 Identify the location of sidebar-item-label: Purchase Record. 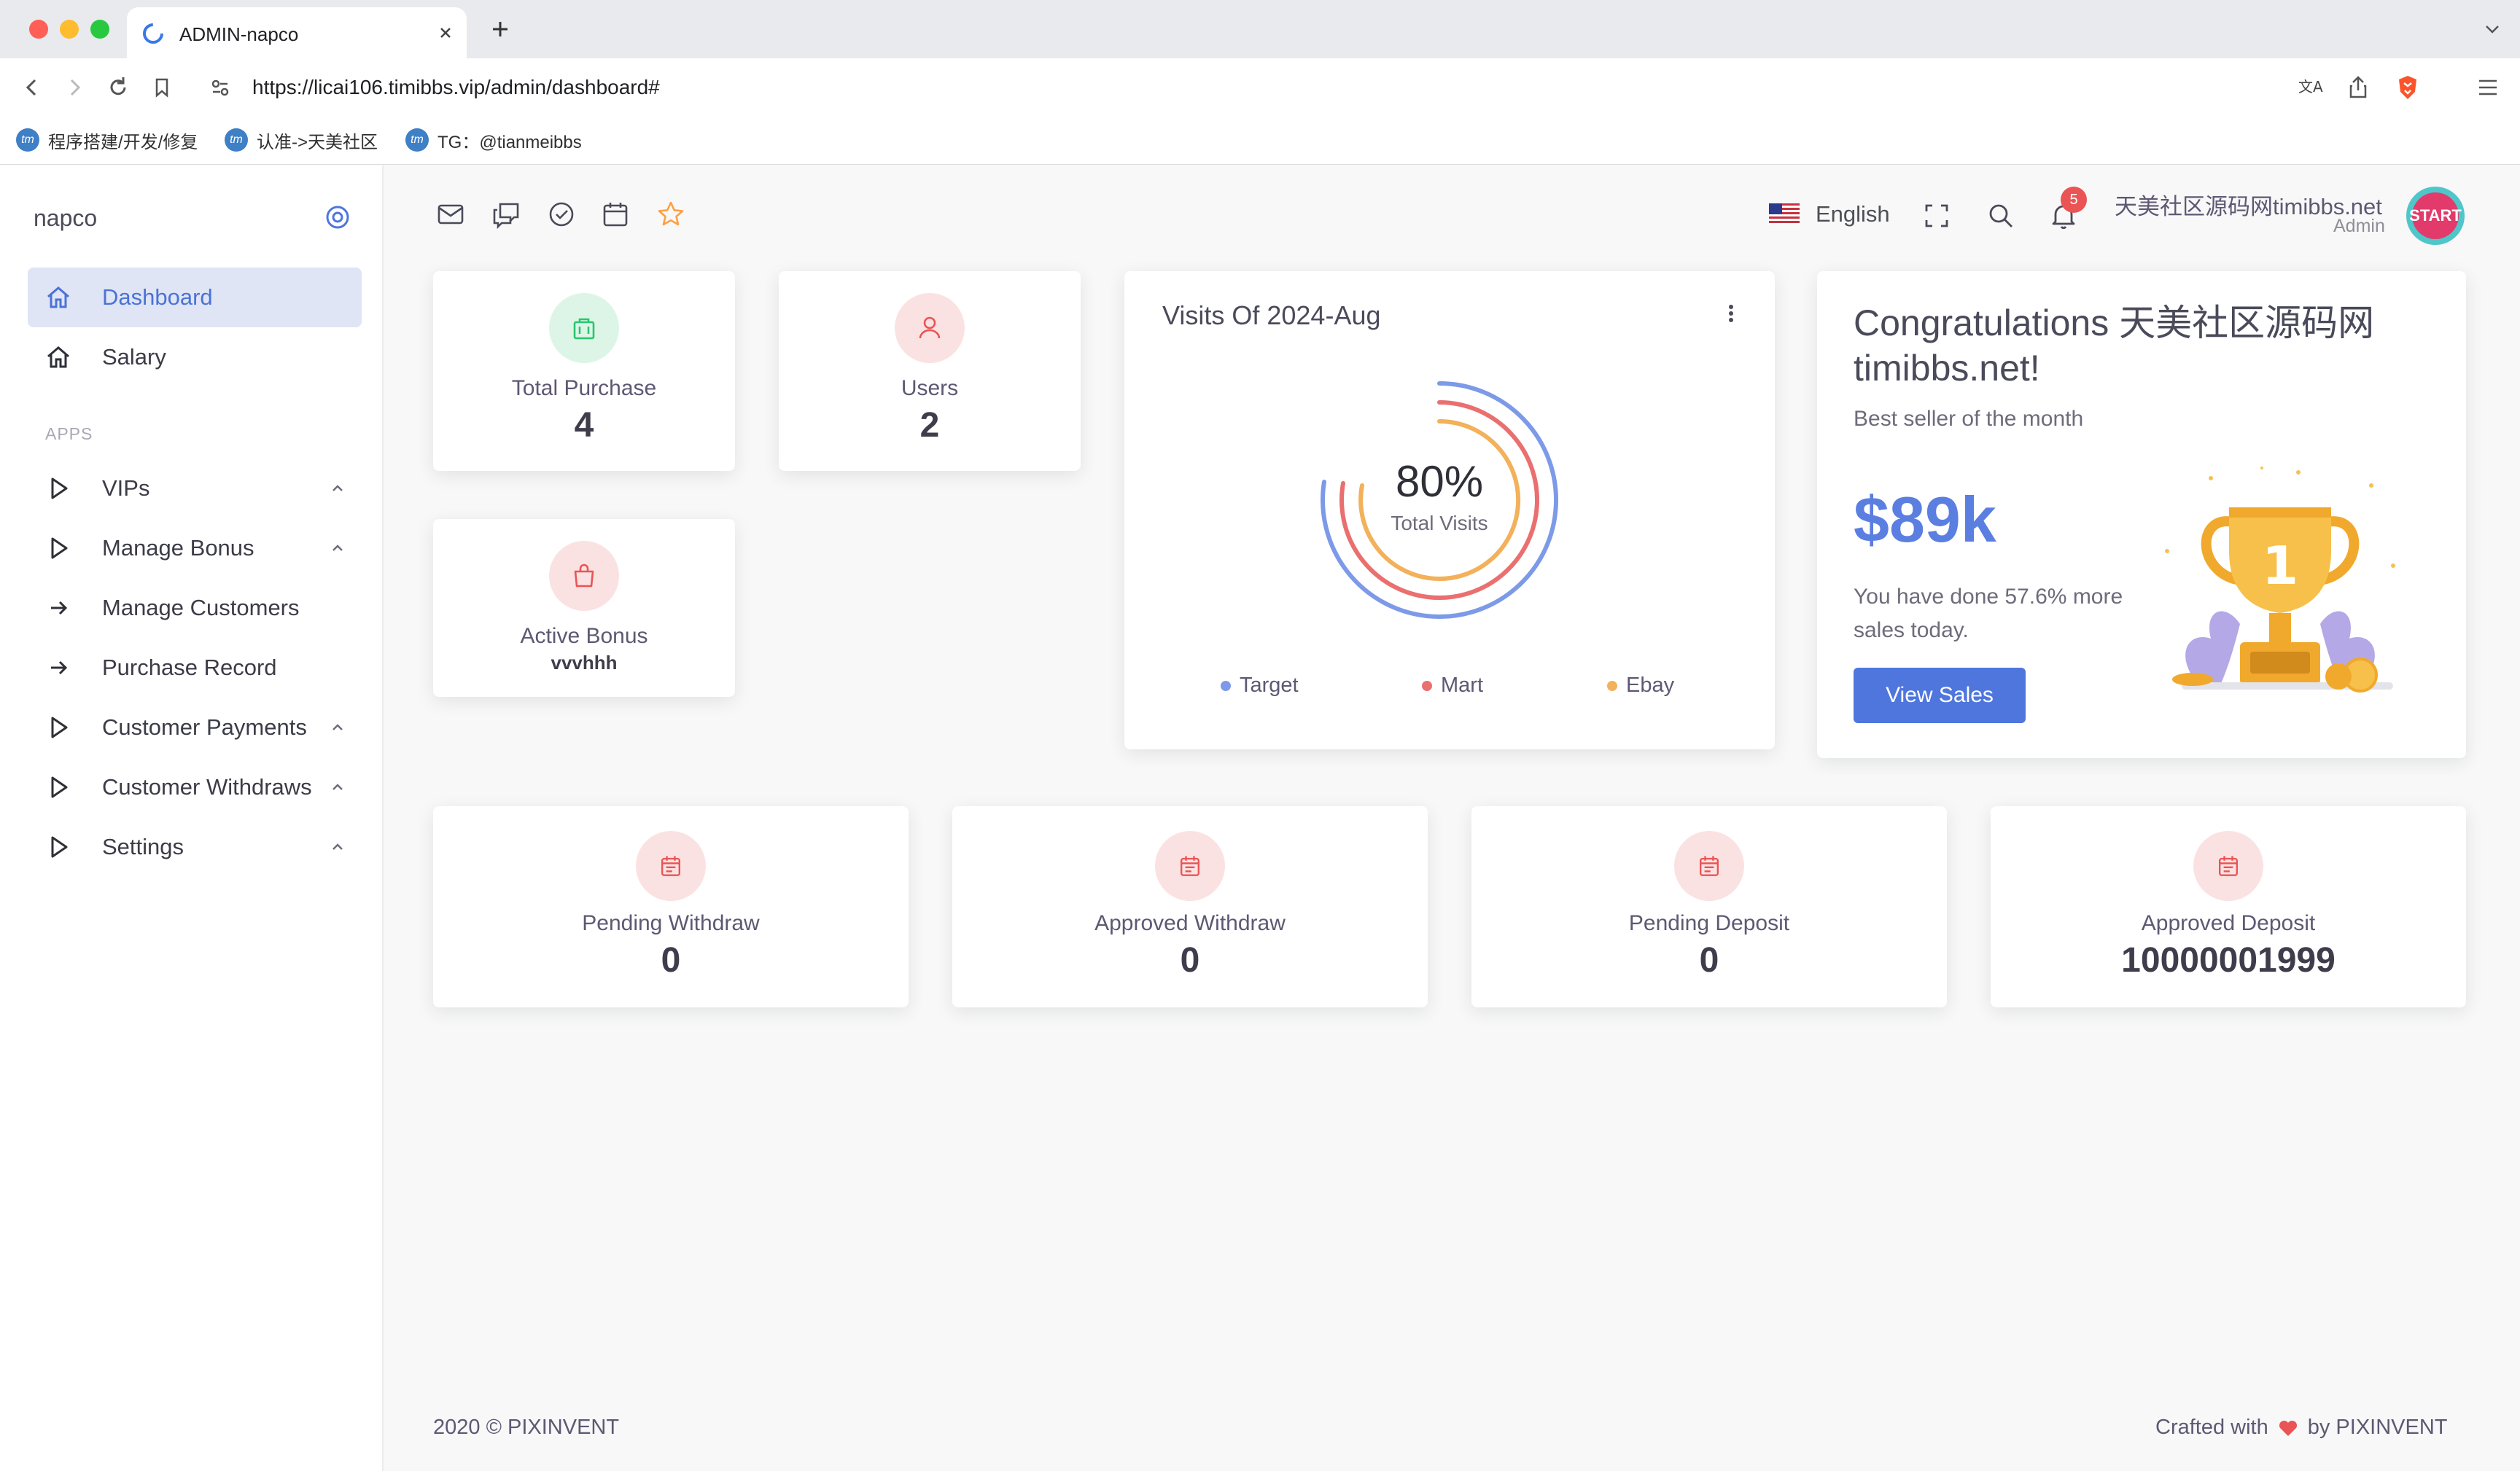
(189, 667).